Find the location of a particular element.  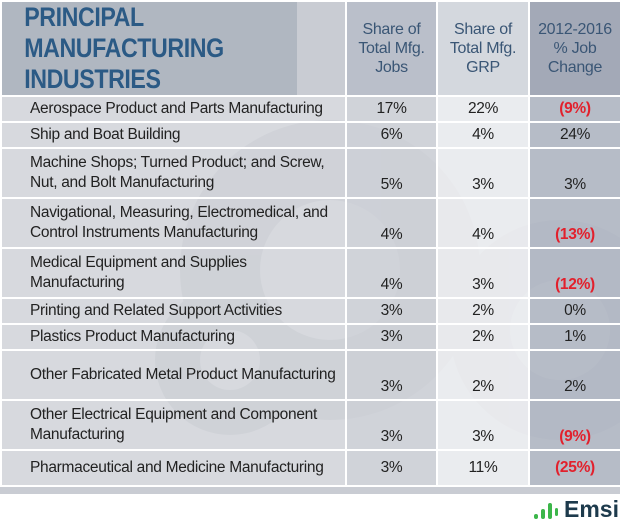

table-row: Plastics Product Manufacturing 3% 2% 1% is located at coordinates (310, 337).